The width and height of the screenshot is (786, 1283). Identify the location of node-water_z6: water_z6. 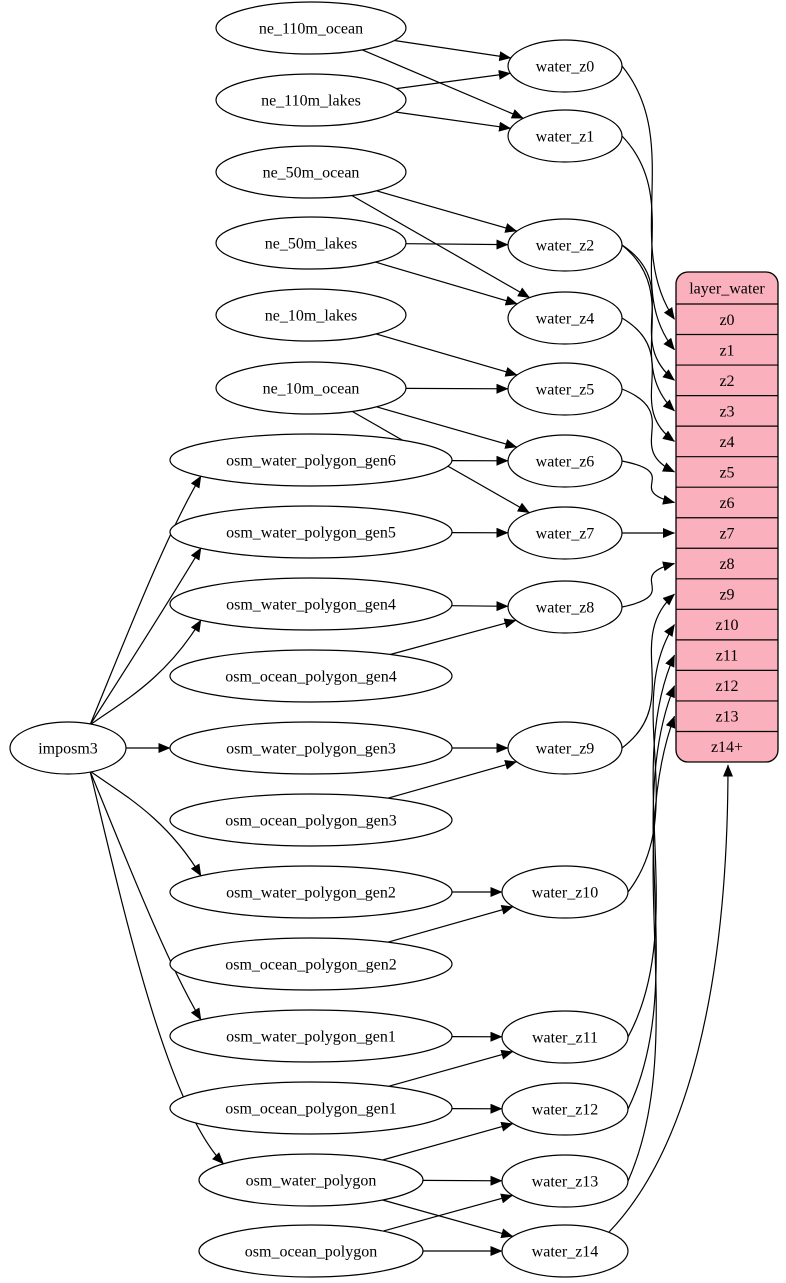
(565, 461).